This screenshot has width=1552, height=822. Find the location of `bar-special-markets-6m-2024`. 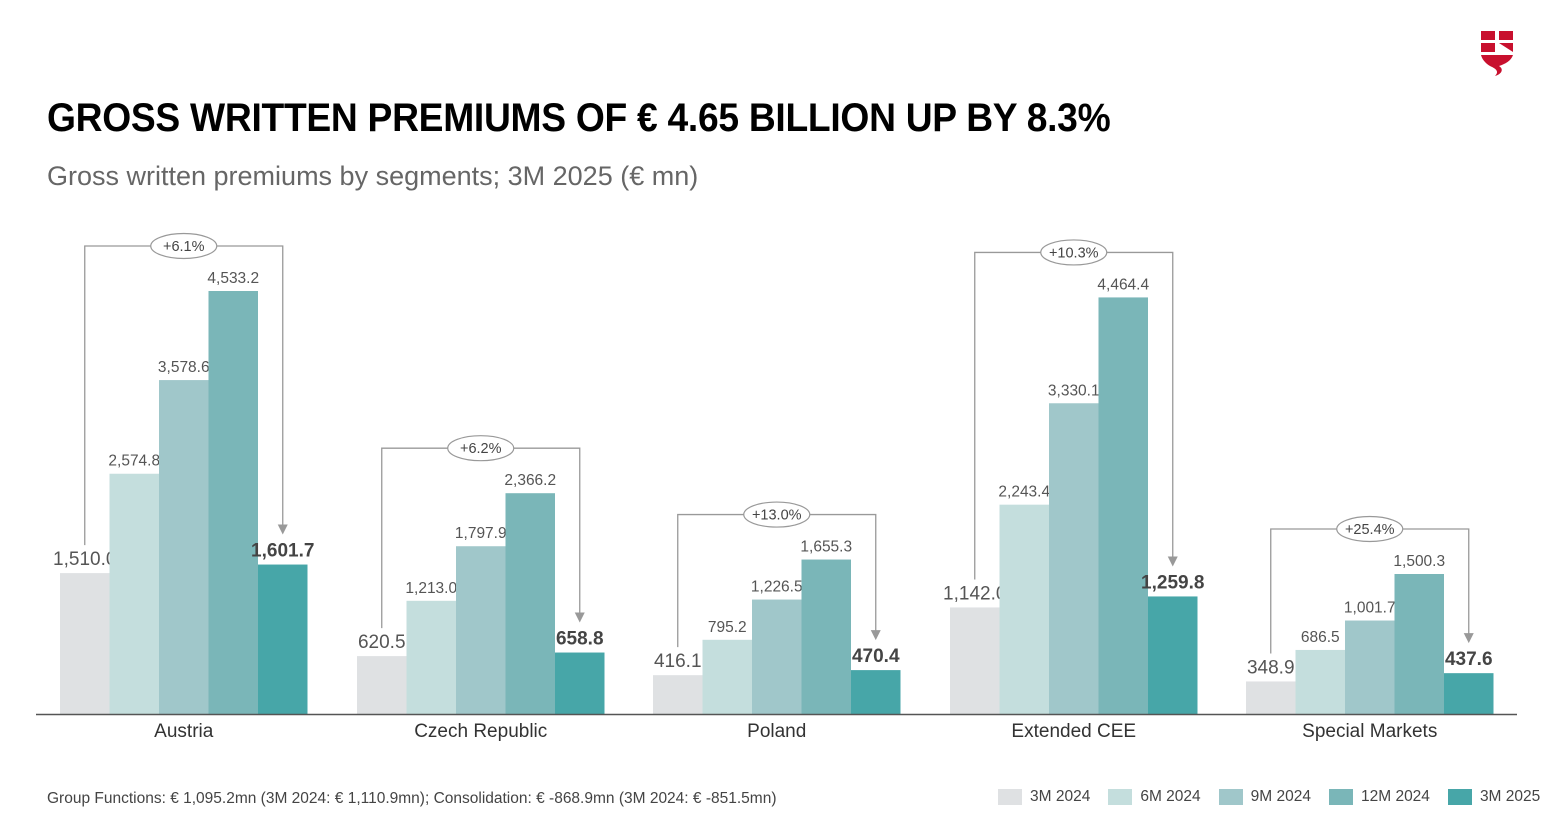

bar-special-markets-6m-2024 is located at coordinates (1320, 681).